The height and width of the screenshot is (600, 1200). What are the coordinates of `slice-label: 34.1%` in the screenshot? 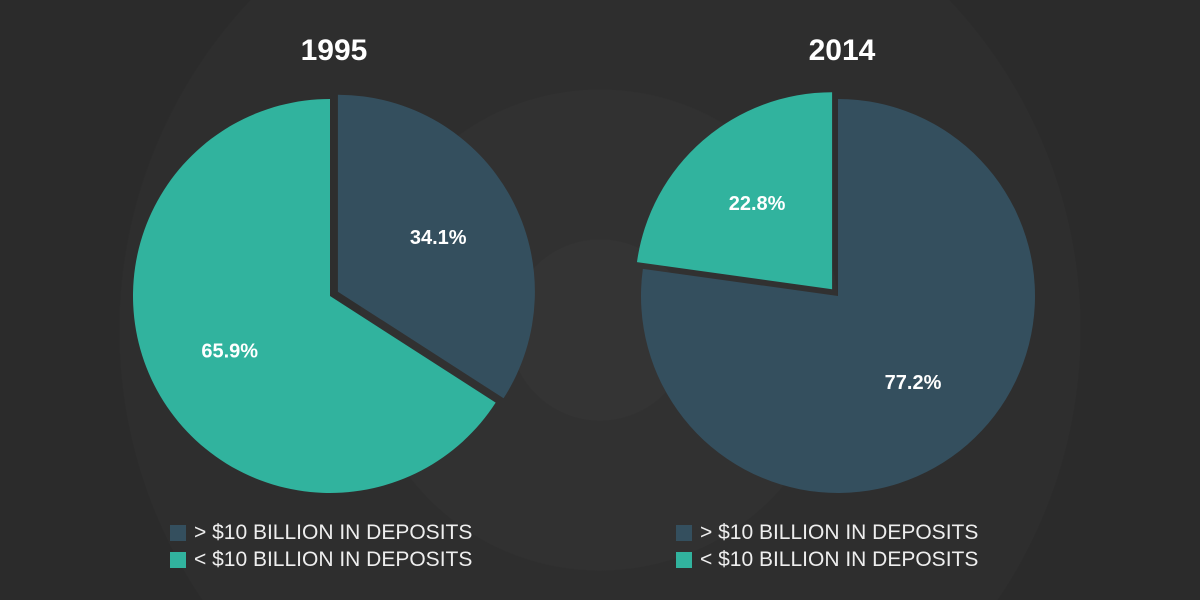 It's located at (438, 238).